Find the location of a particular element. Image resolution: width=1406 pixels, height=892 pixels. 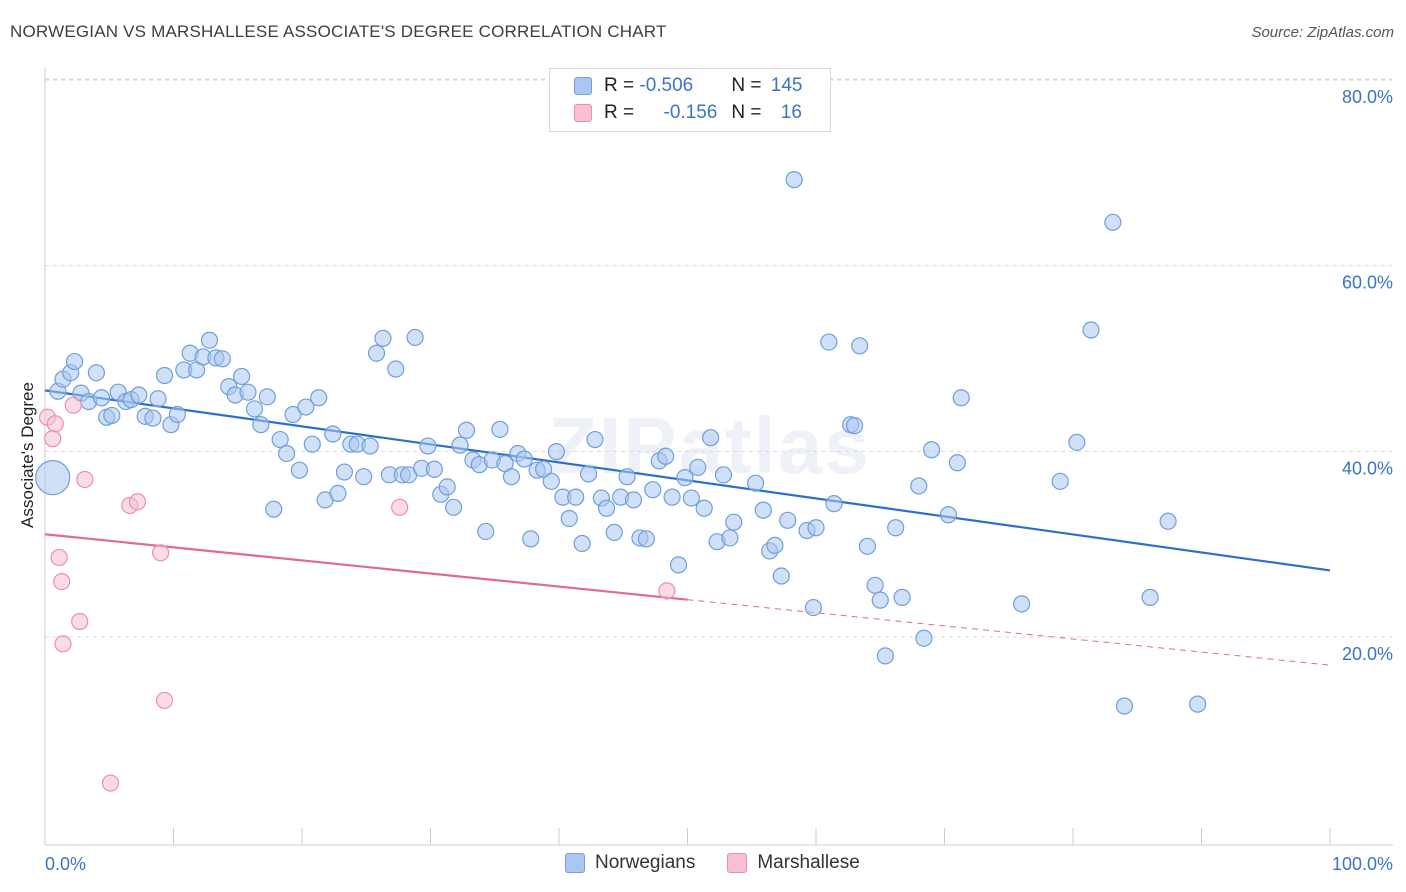

legend-label: Marshallese is located at coordinates (808, 862).